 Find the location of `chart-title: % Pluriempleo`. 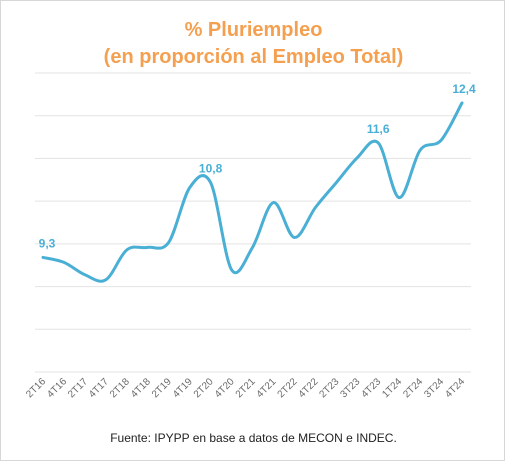

chart-title: % Pluriempleo is located at coordinates (253, 30).